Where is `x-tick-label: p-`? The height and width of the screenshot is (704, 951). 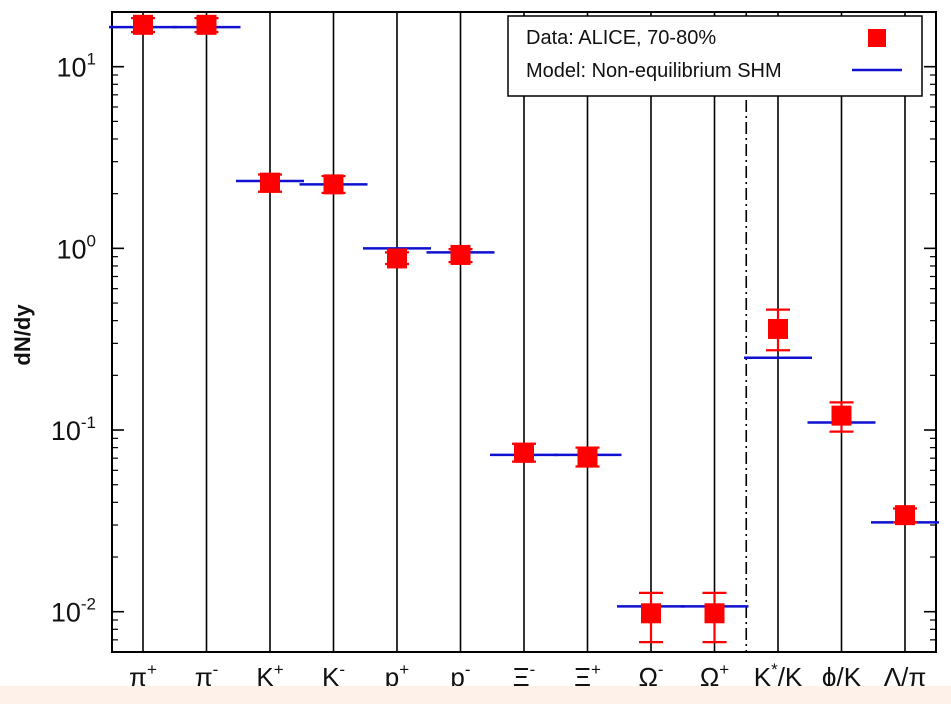 x-tick-label: p- is located at coordinates (460, 676).